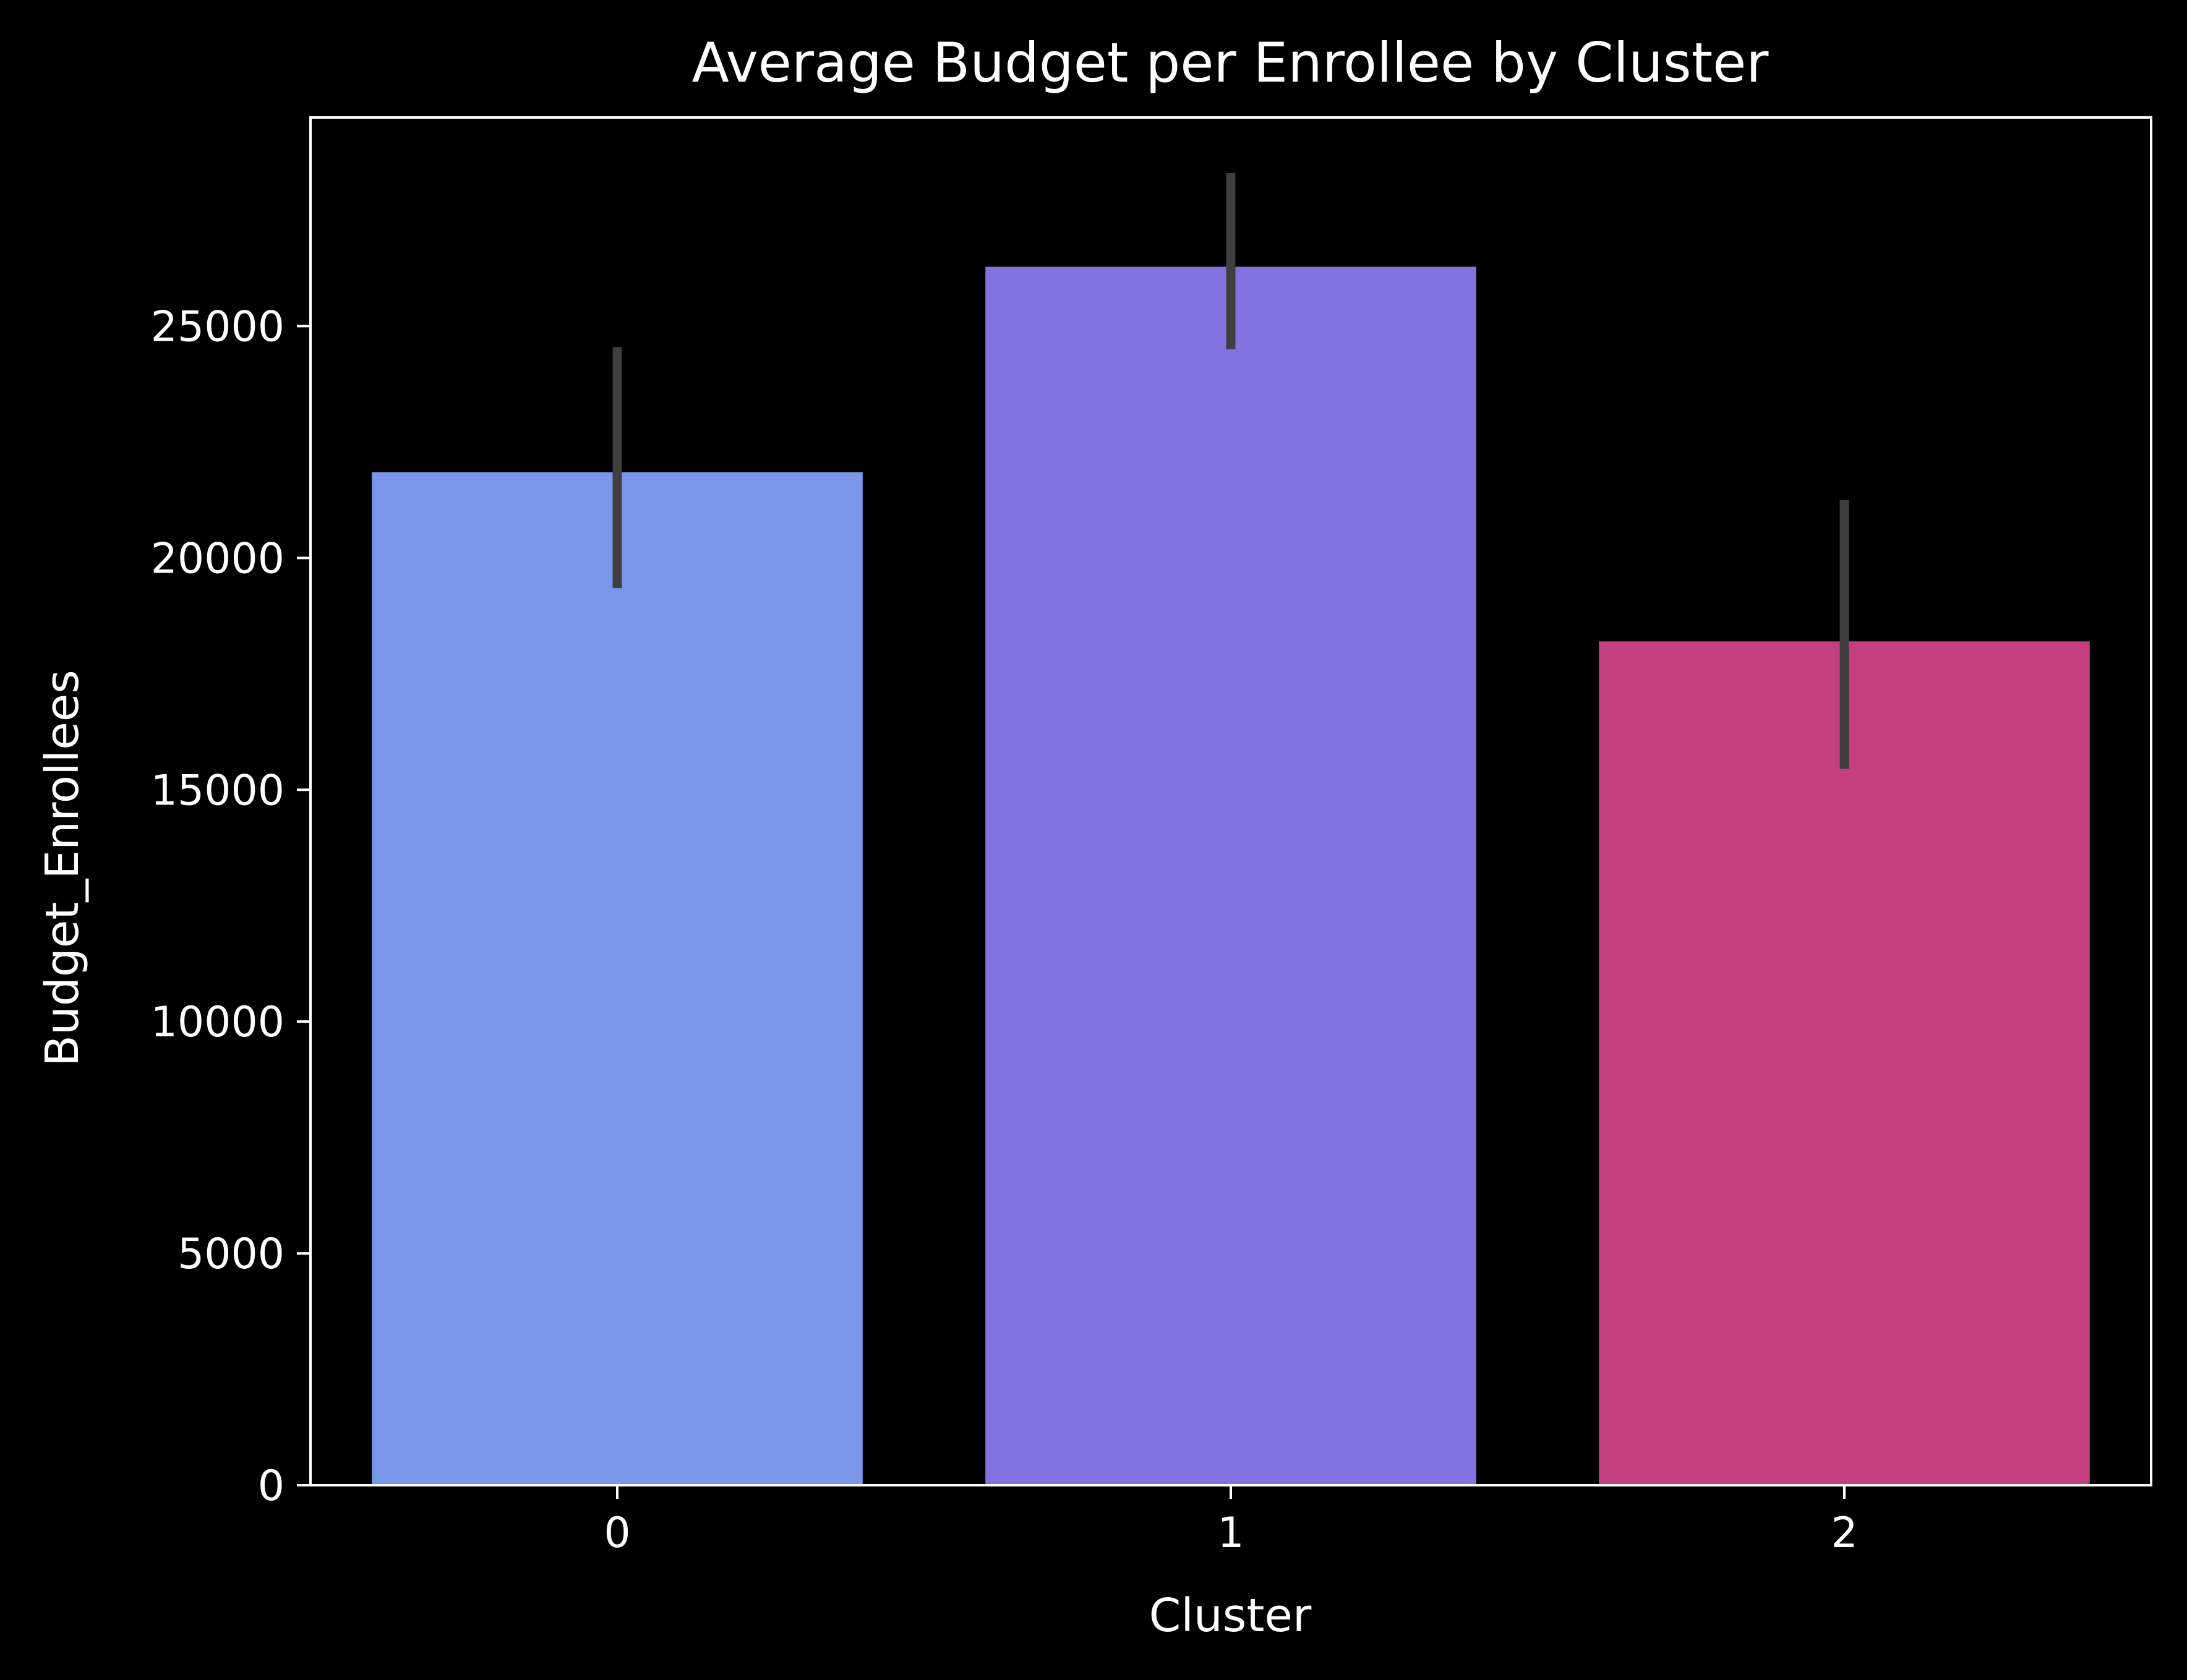  What do you see at coordinates (218, 558) in the screenshot?
I see `y-tick-label: 20000` at bounding box center [218, 558].